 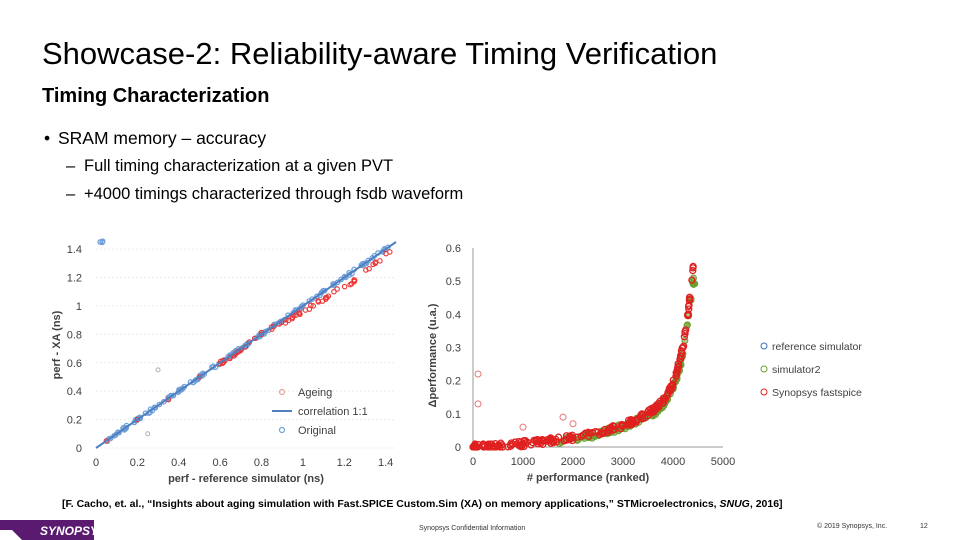 What do you see at coordinates (344, 463) in the screenshot?
I see `x-tick-label: 1.2` at bounding box center [344, 463].